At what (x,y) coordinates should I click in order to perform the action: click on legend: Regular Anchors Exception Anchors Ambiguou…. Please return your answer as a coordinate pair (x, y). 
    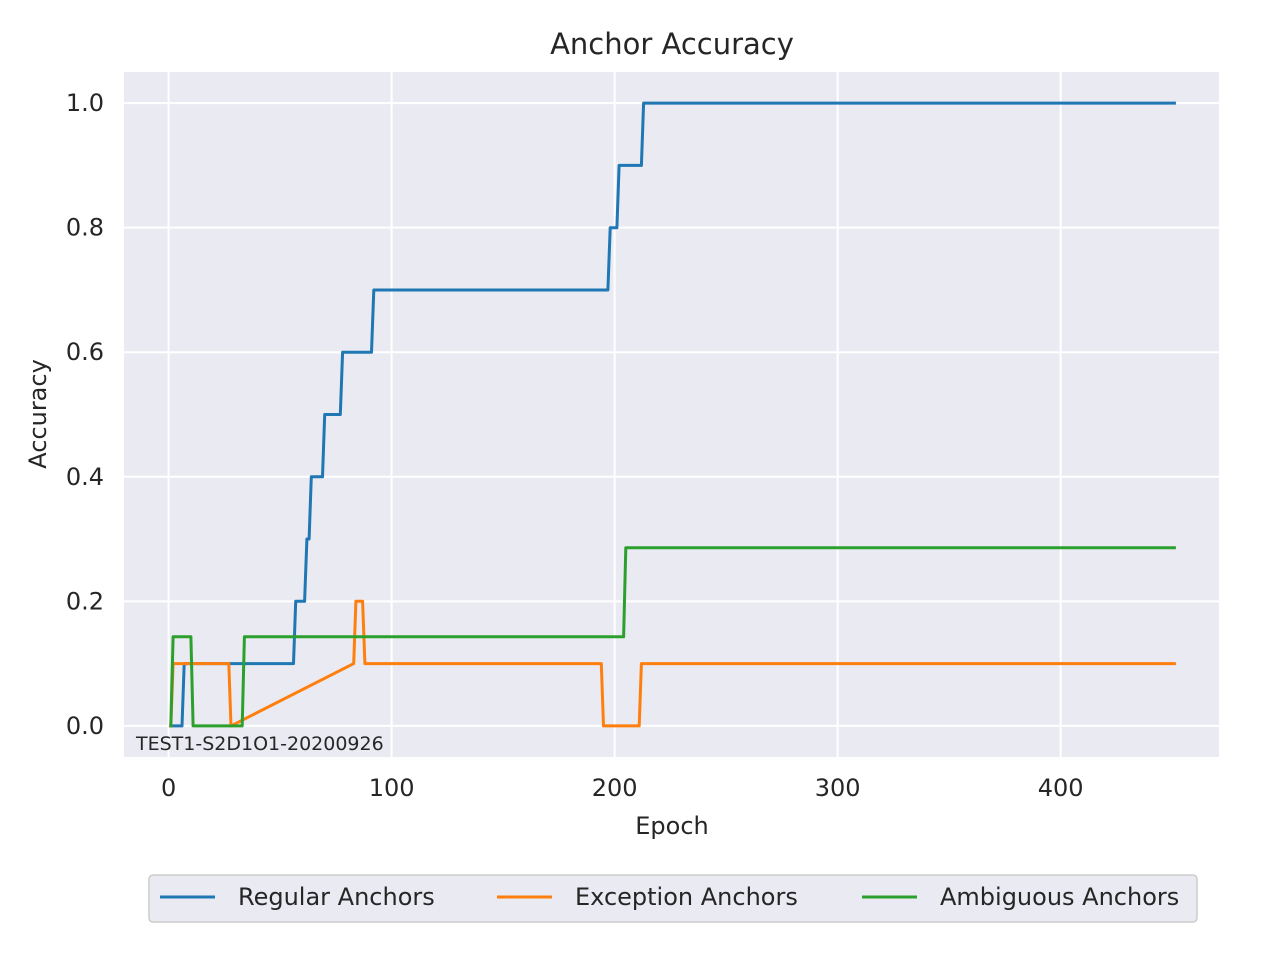
    Looking at the image, I should click on (673, 898).